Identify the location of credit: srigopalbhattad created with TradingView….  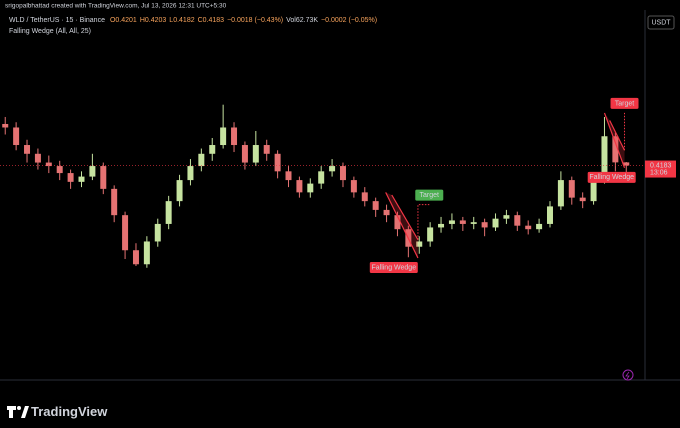
(116, 6).